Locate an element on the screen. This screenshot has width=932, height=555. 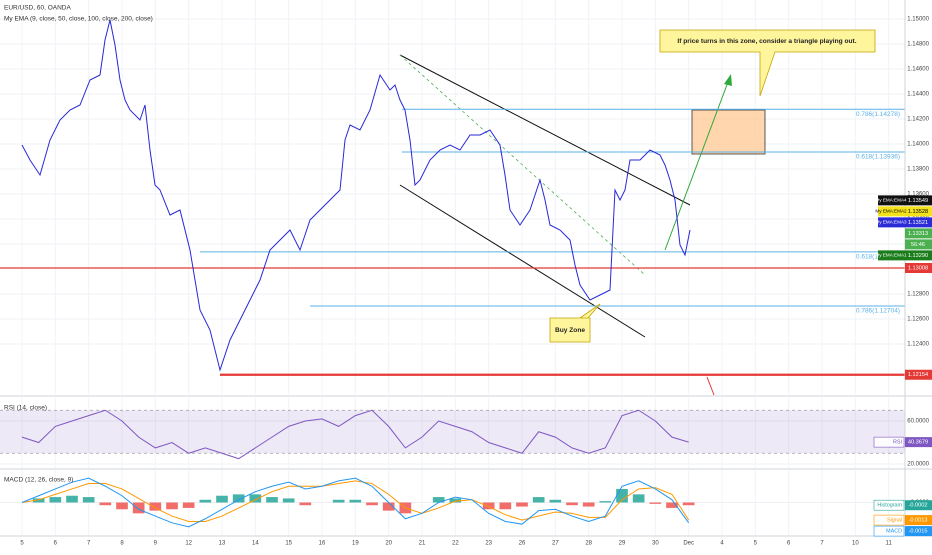
y-tick-label: 1.14000 is located at coordinates (918, 145).